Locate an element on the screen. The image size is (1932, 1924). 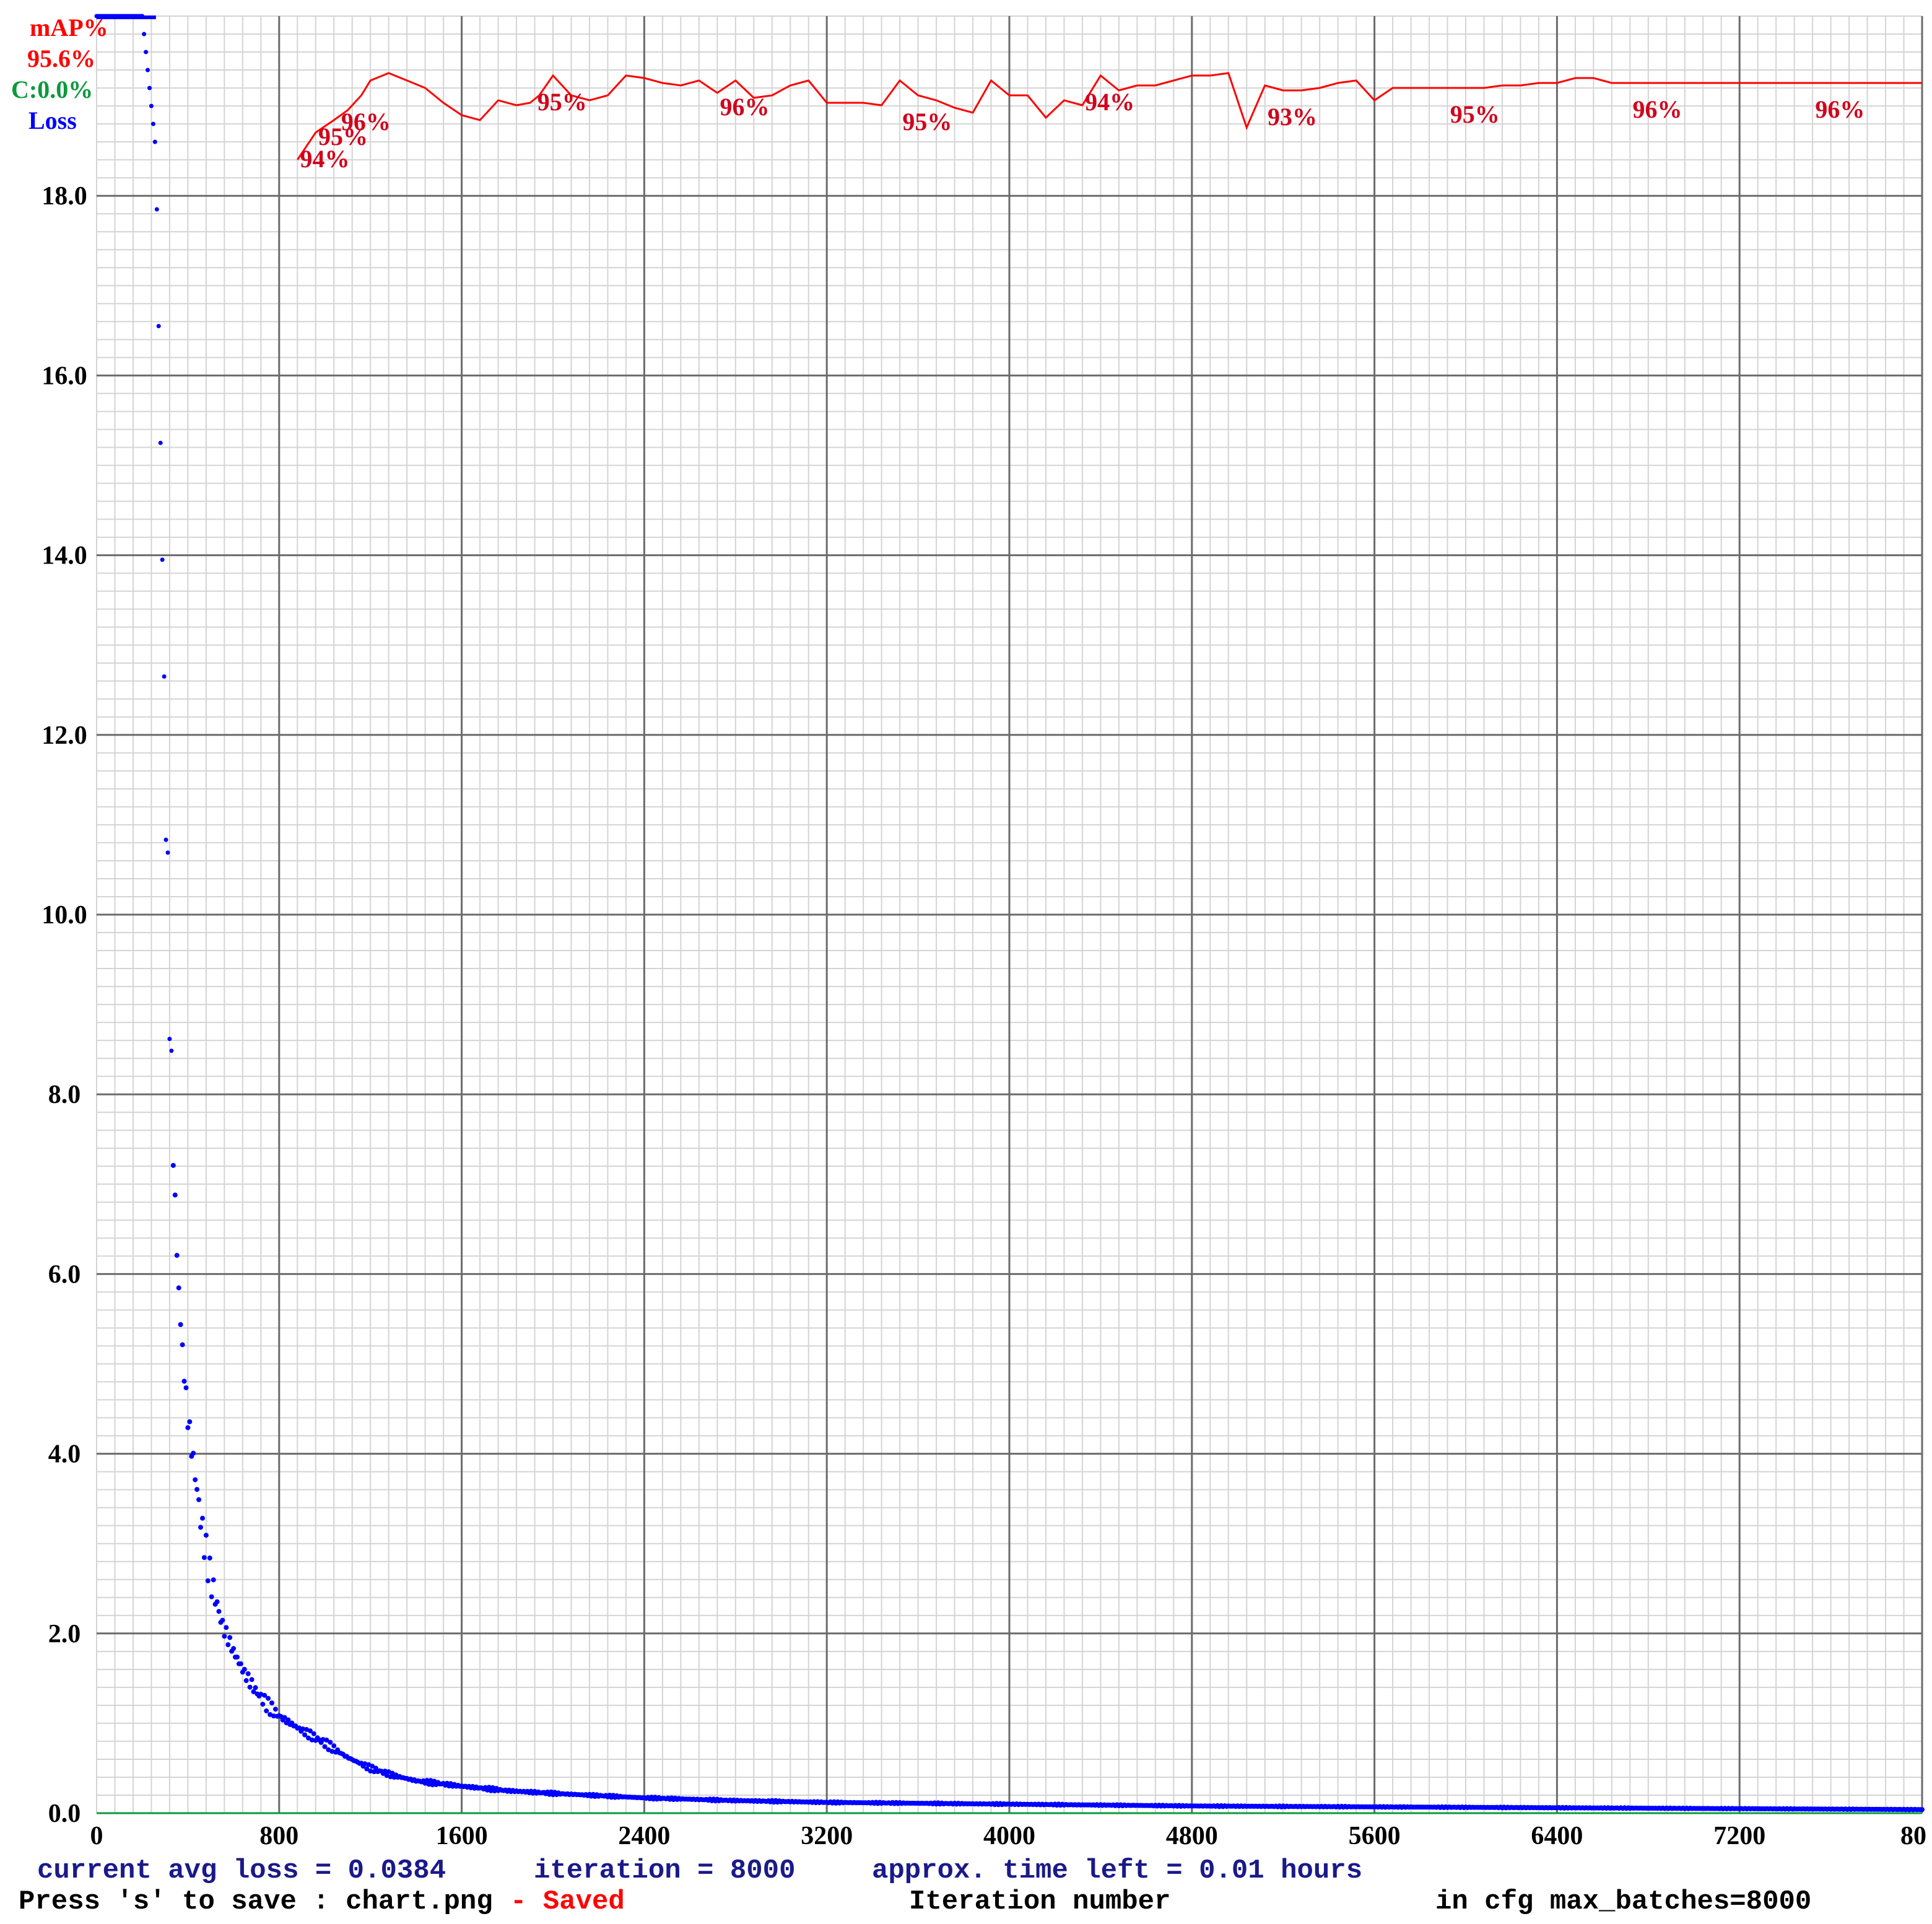
y-tick-label: 10.0 is located at coordinates (64, 915).